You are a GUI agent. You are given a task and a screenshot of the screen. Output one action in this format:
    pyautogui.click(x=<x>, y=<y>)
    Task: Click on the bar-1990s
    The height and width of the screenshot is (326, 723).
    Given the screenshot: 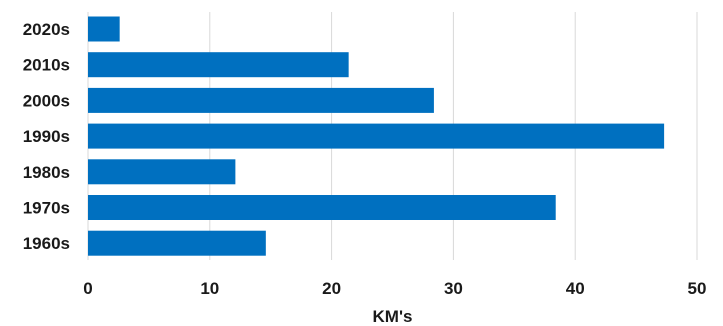 What is the action you would take?
    pyautogui.click(x=376, y=136)
    